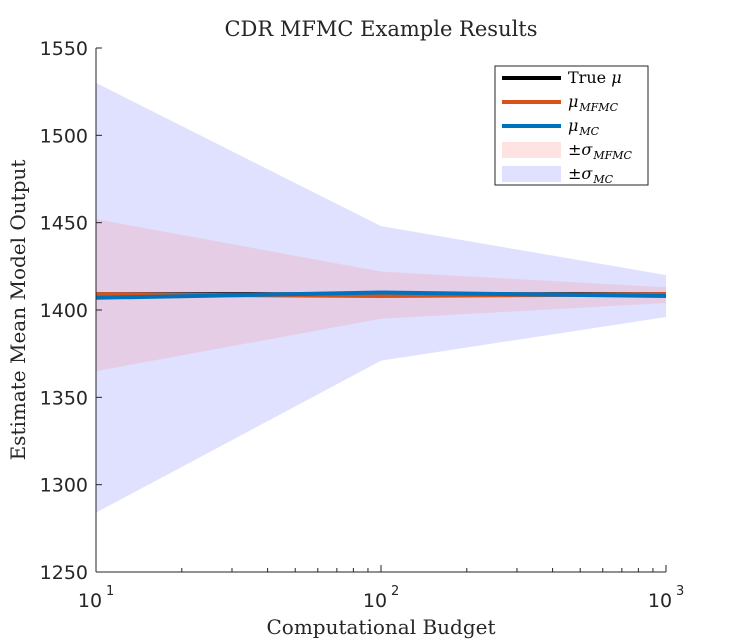 This screenshot has width=736, height=644. I want to click on legend-item-mu-mc: μMC, so click(551, 127).